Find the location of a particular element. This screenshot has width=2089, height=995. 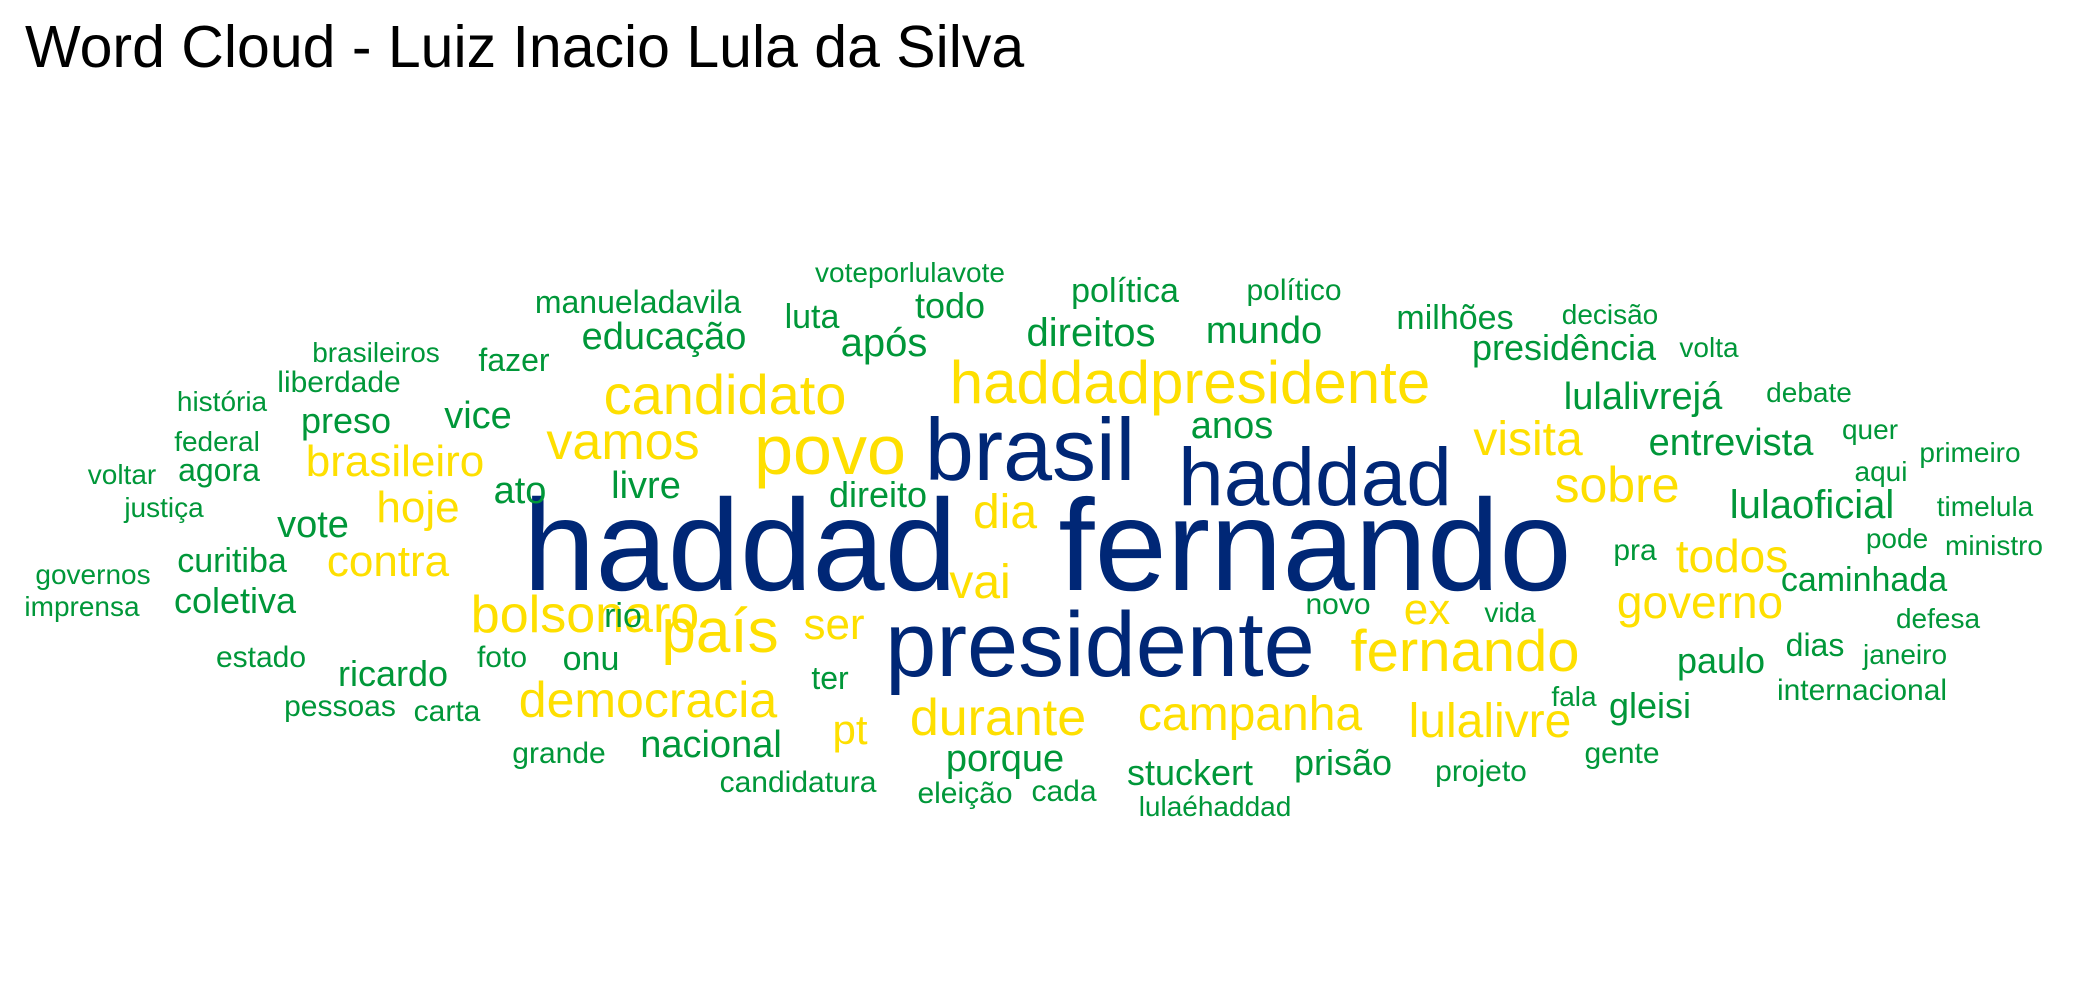

cloud-word: debate is located at coordinates (1809, 392).